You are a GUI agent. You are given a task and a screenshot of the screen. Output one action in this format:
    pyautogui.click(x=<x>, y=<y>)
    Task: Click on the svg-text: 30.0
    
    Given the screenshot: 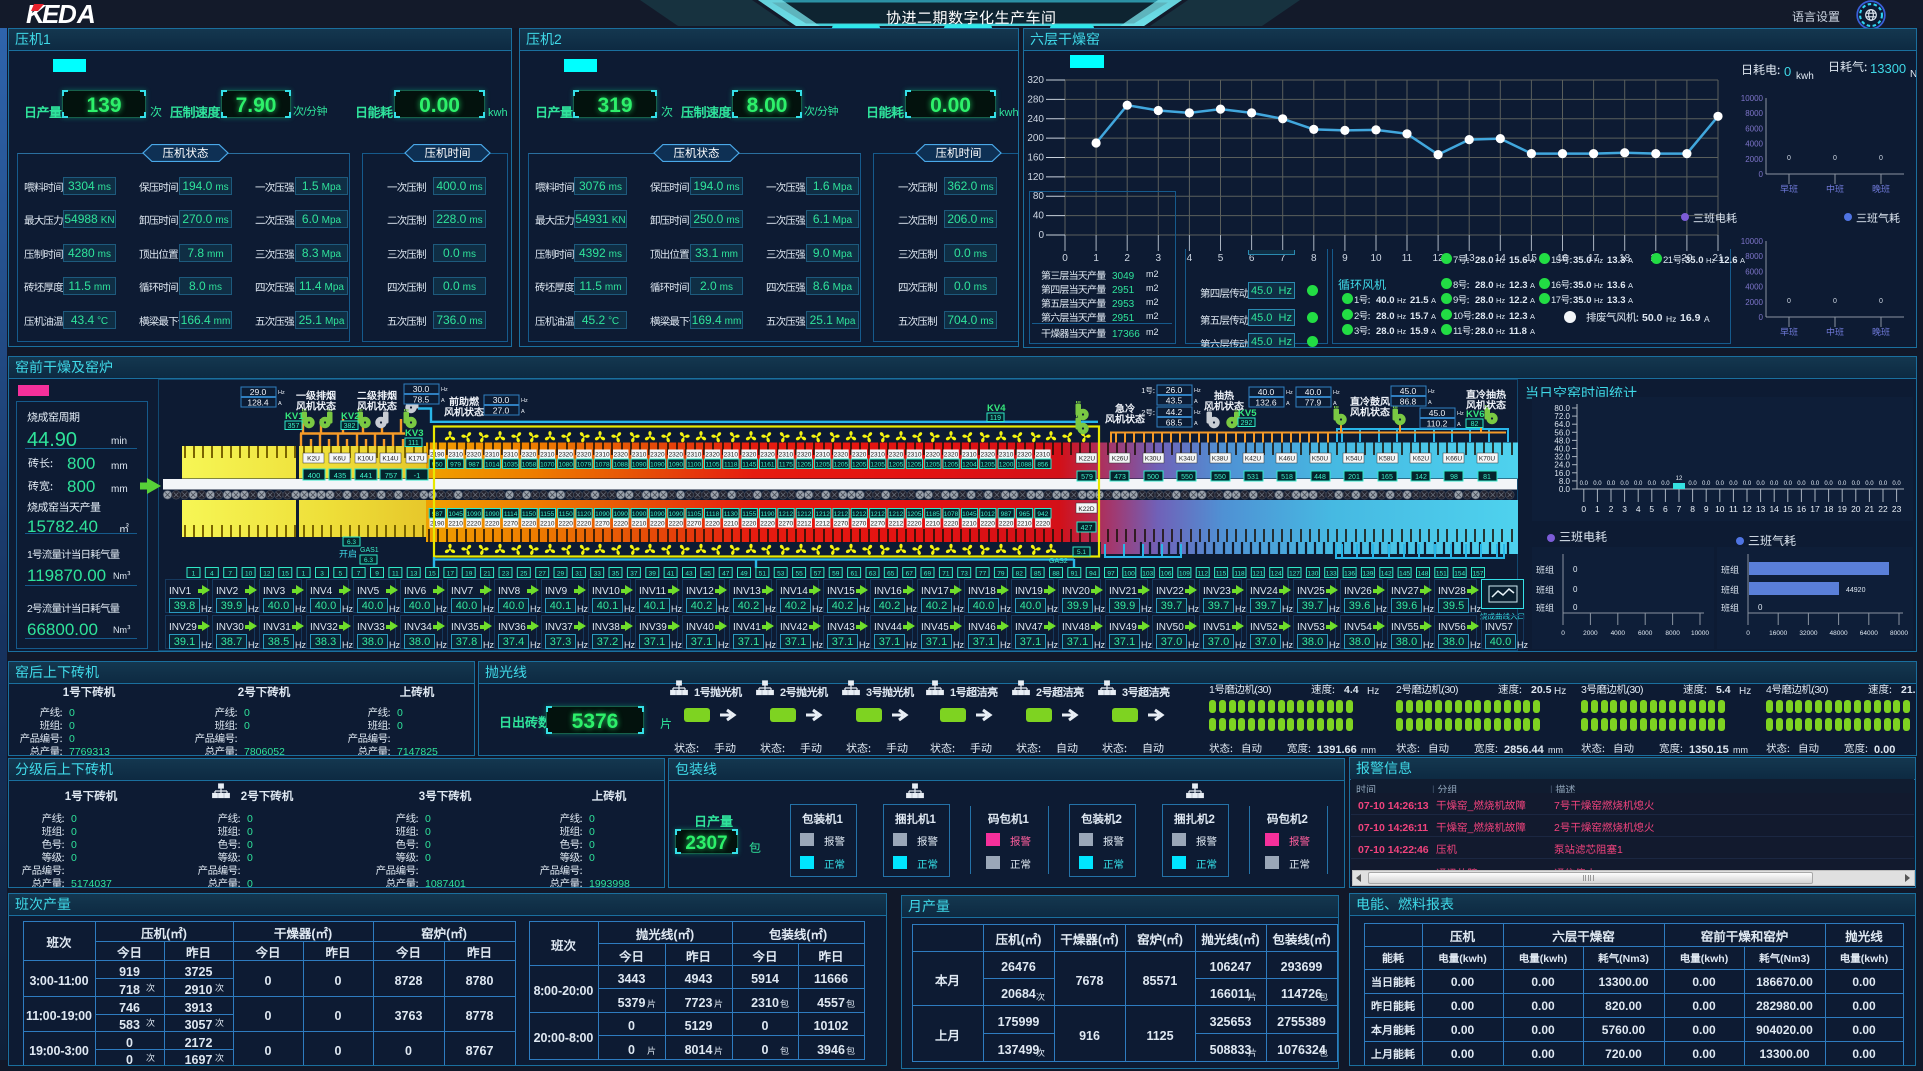 What is the action you would take?
    pyautogui.click(x=421, y=389)
    